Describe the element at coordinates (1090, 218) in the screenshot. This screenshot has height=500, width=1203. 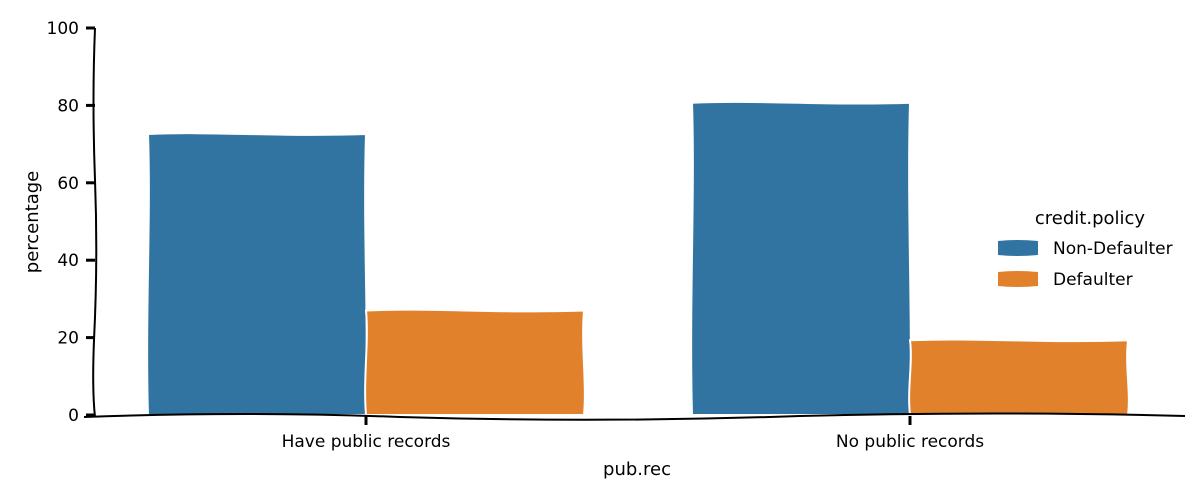
I see `legend-title: credit.policy` at that location.